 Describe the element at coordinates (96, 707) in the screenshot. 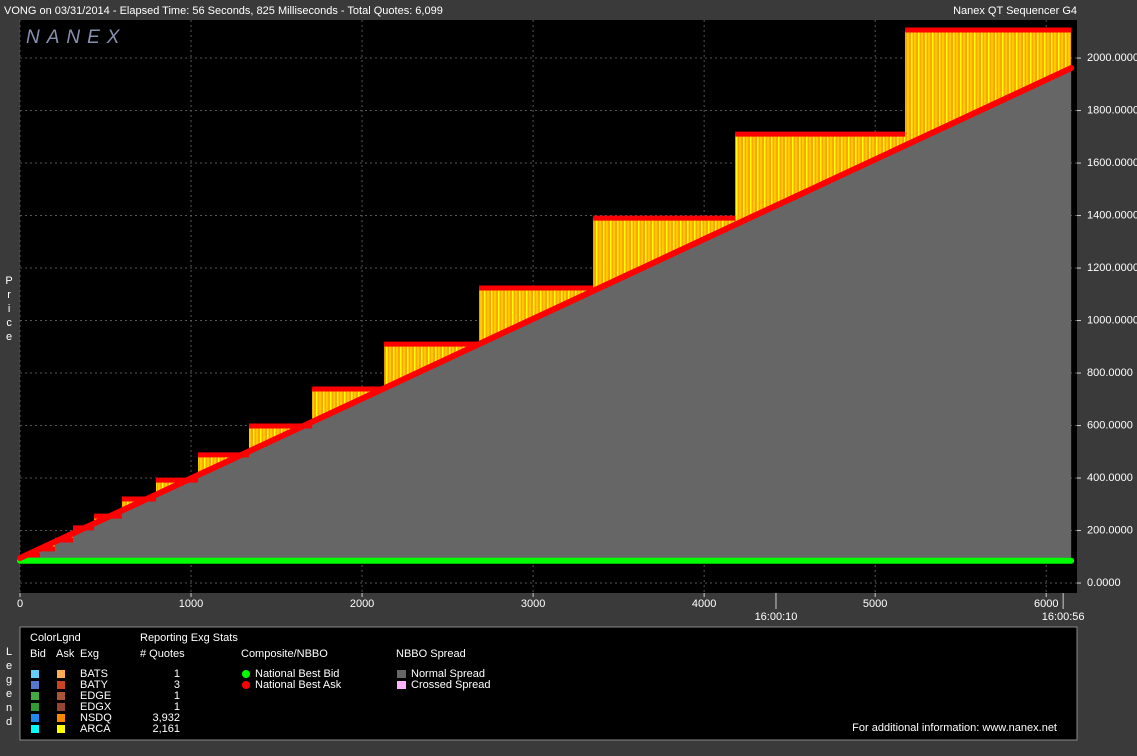

I see `exchange-name: EDGX` at that location.